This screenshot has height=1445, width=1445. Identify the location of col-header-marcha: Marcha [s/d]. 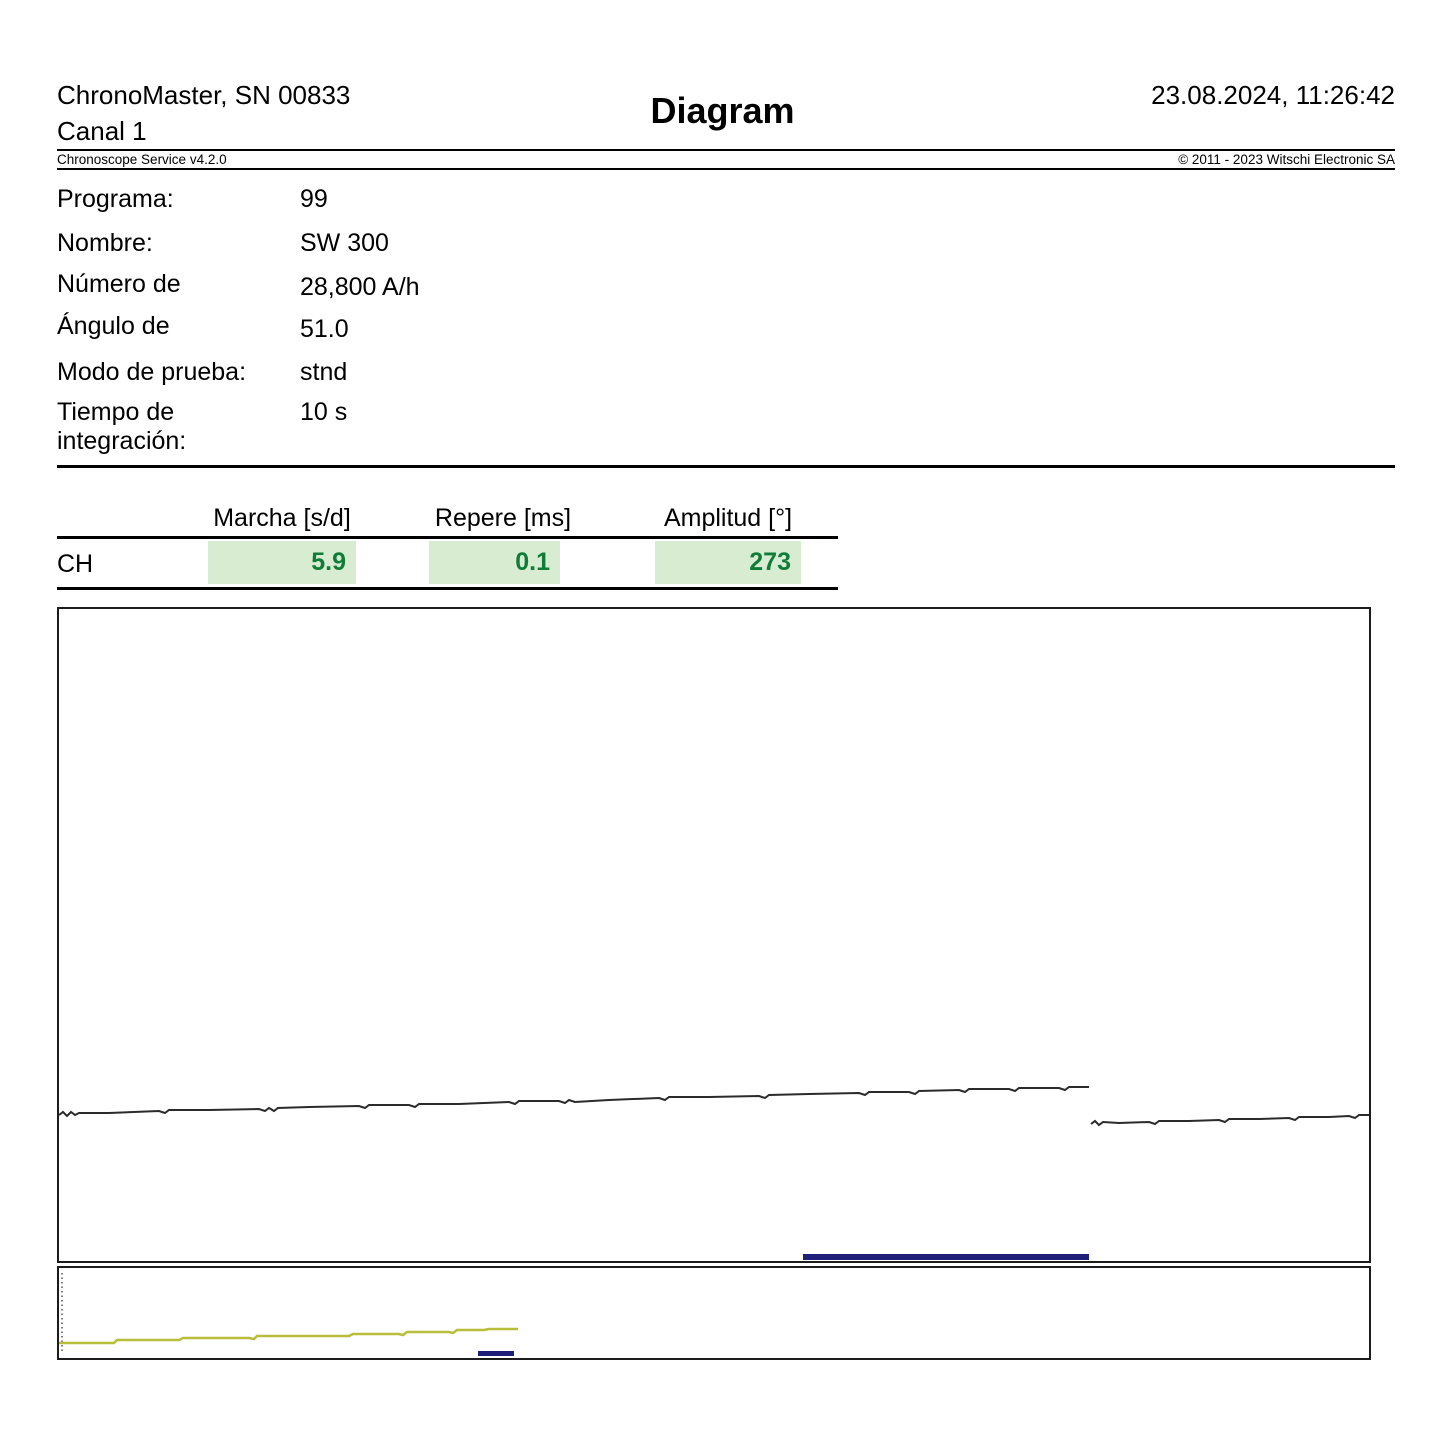
(282, 518).